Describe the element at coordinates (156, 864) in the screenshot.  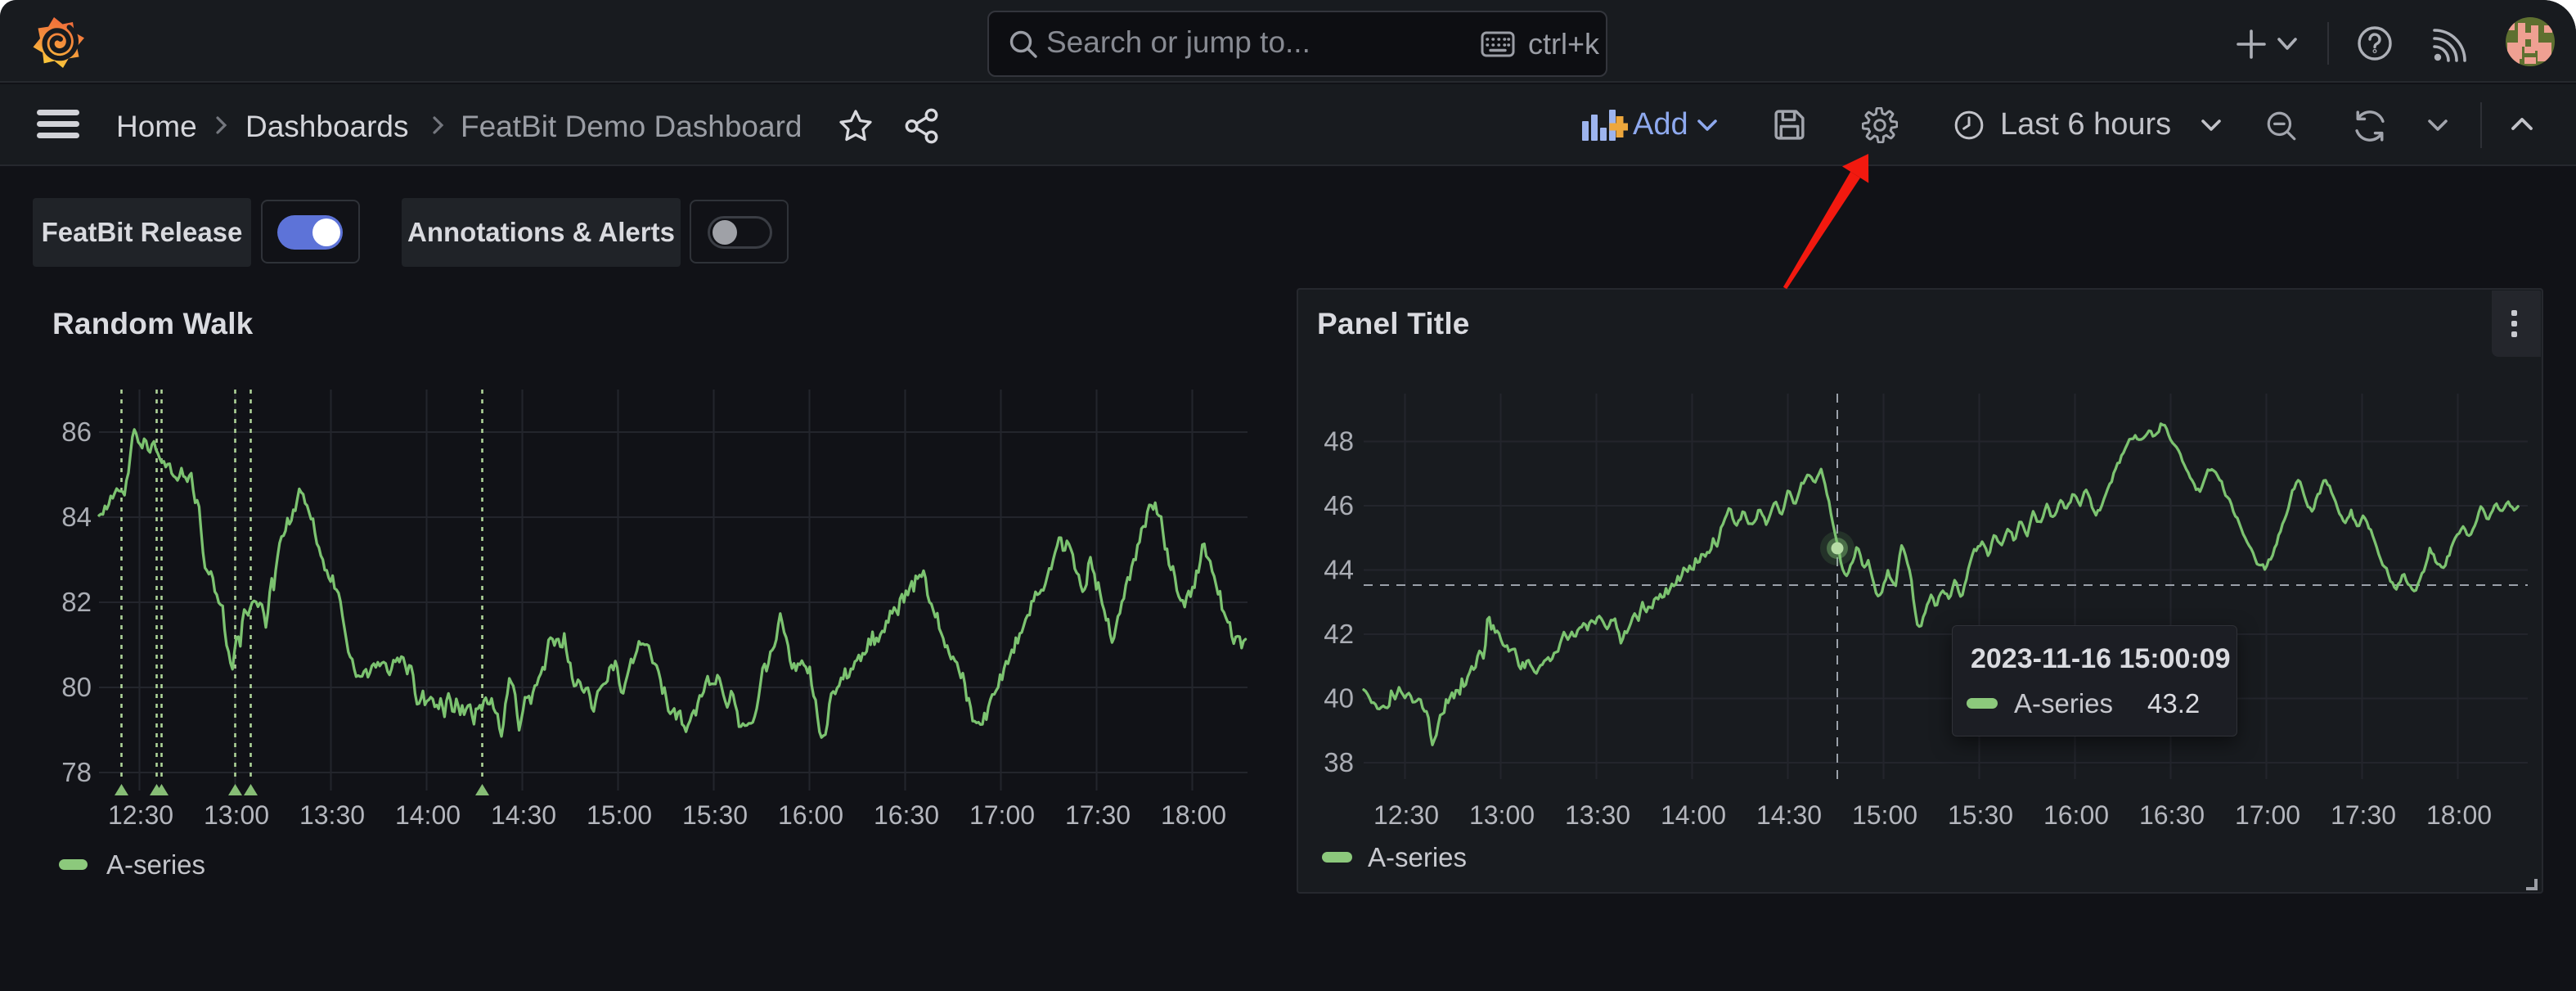
I see `svg-text: A-series` at that location.